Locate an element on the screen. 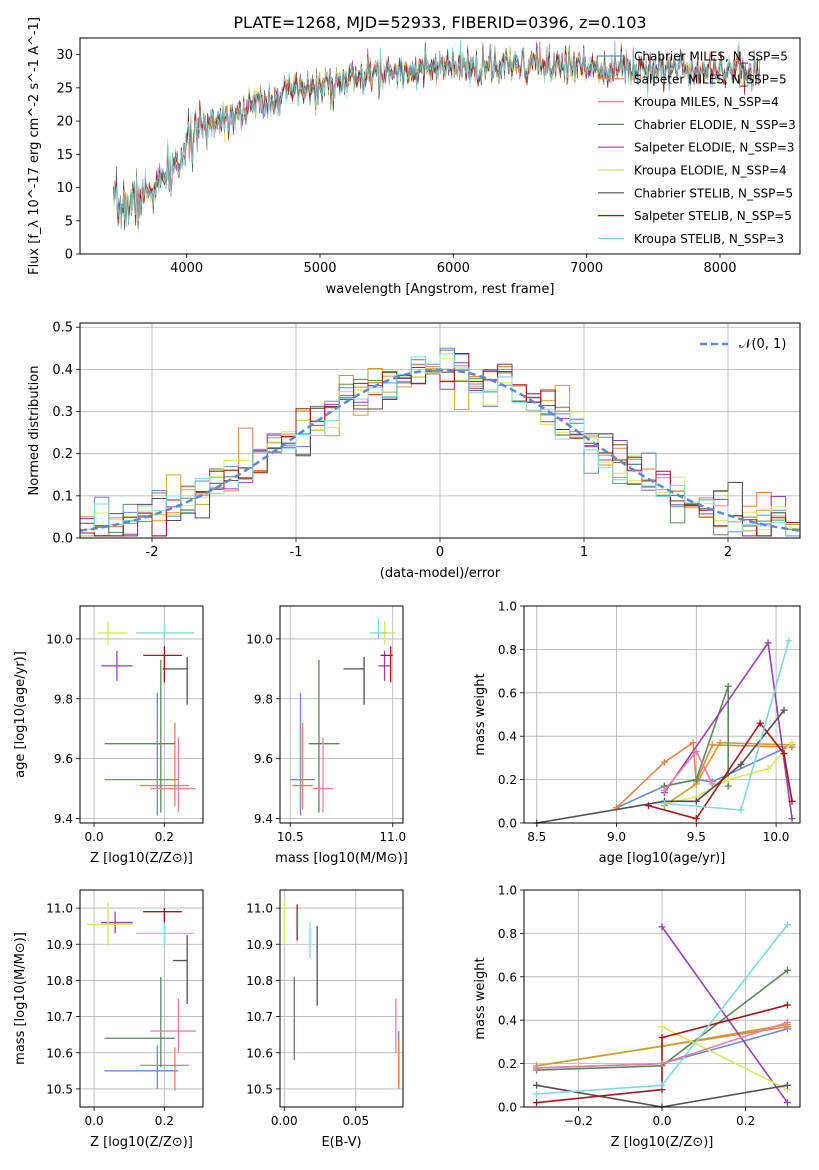 This screenshot has height=1170, width=819. y-tick-label: 15 is located at coordinates (64, 155).